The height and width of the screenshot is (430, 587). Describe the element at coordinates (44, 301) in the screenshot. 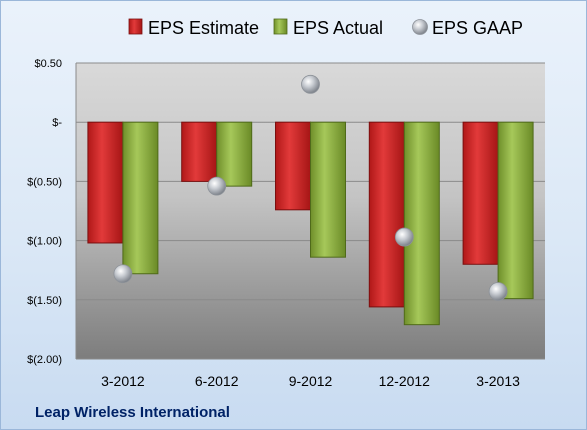

I see `y-tick-label: $(1.50)` at that location.